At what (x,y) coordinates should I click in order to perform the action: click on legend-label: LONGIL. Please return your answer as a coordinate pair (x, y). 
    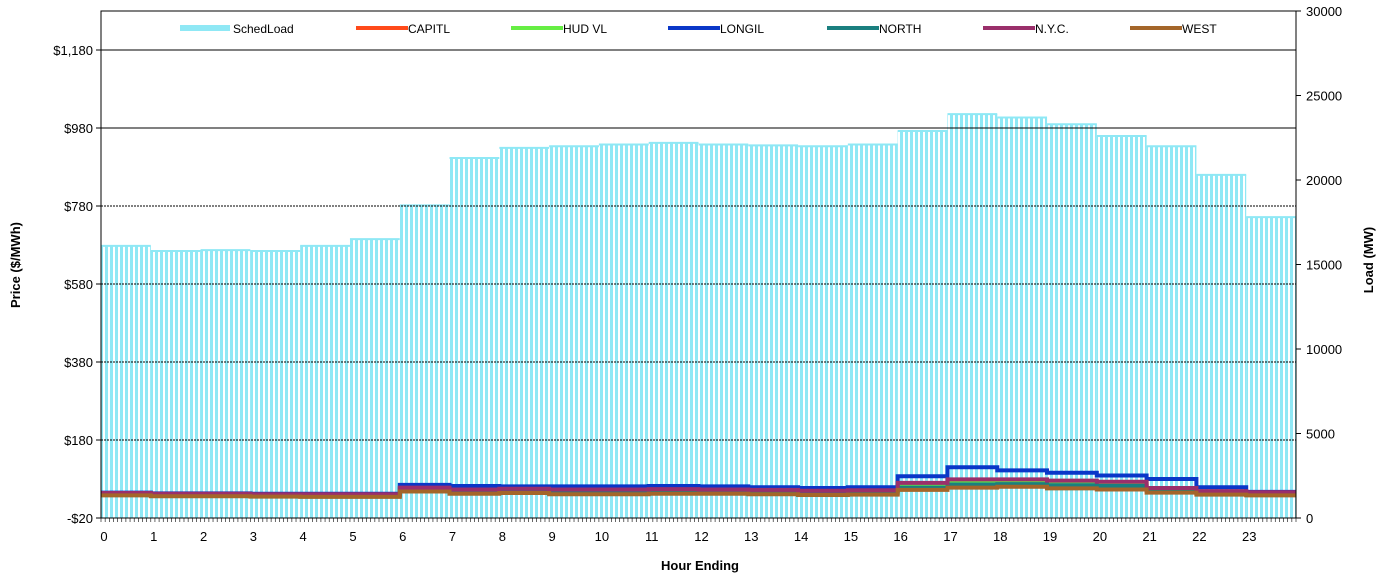
    Looking at the image, I should click on (742, 29).